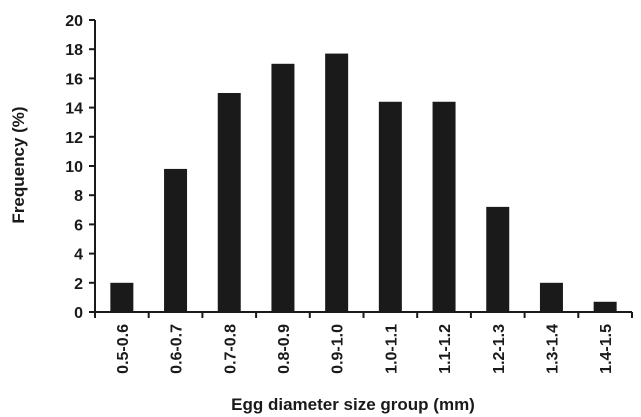 This screenshot has width=641, height=417. I want to click on bar-1.4-1.5, so click(605, 306).